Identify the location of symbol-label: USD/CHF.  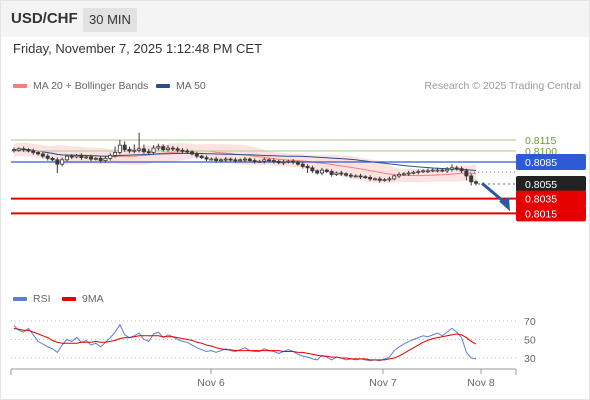
(44, 18).